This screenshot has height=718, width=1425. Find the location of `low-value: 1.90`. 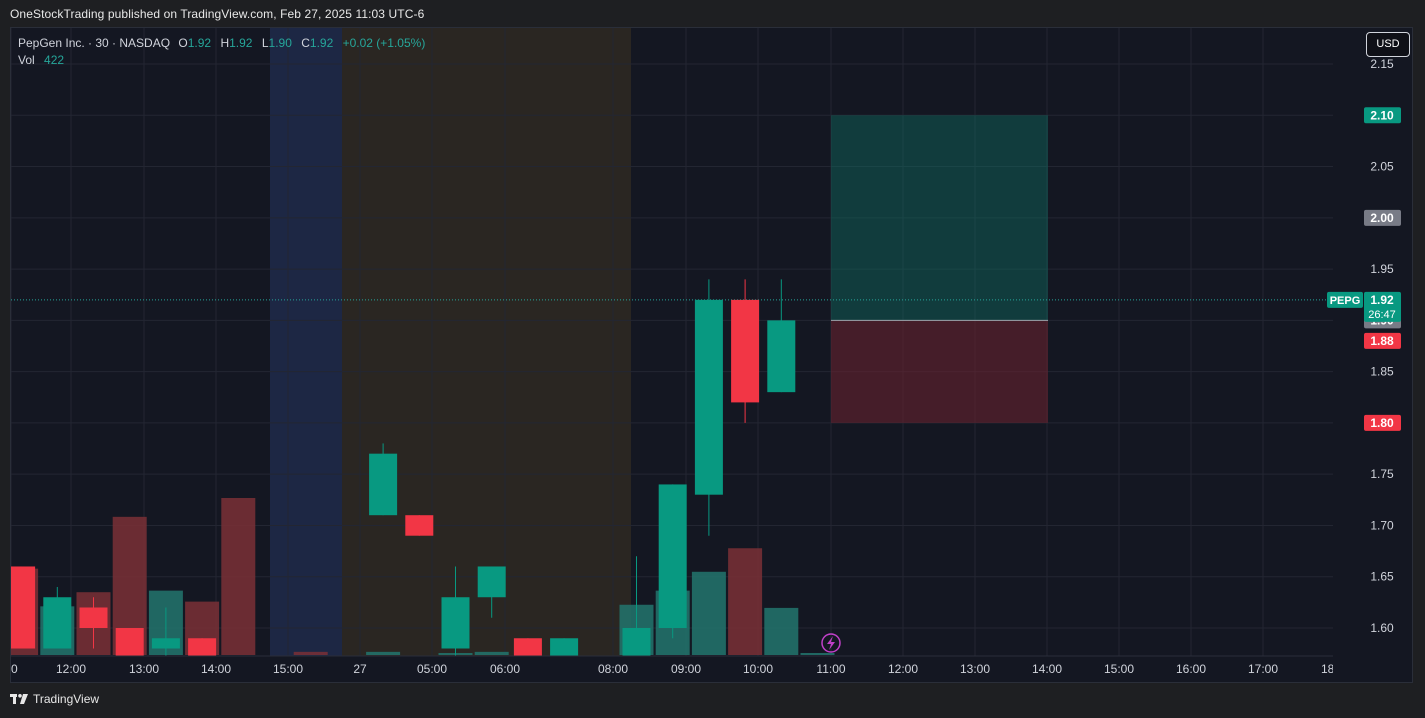

low-value: 1.90 is located at coordinates (280, 43).